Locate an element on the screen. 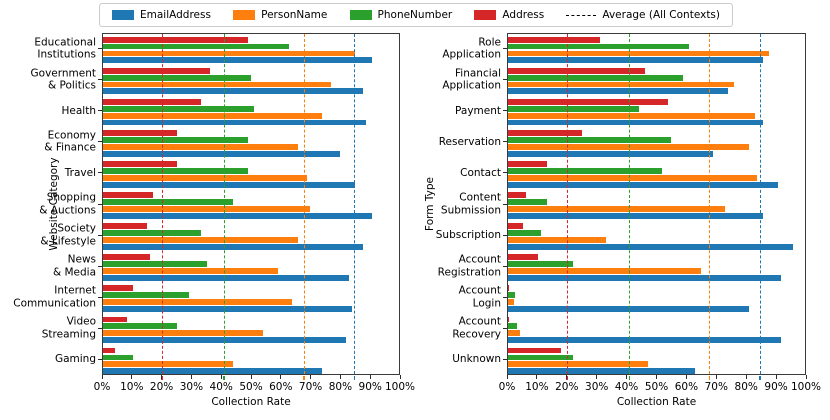 The width and height of the screenshot is (830, 420). x-axis-tick-label: 0% is located at coordinates (102, 387).